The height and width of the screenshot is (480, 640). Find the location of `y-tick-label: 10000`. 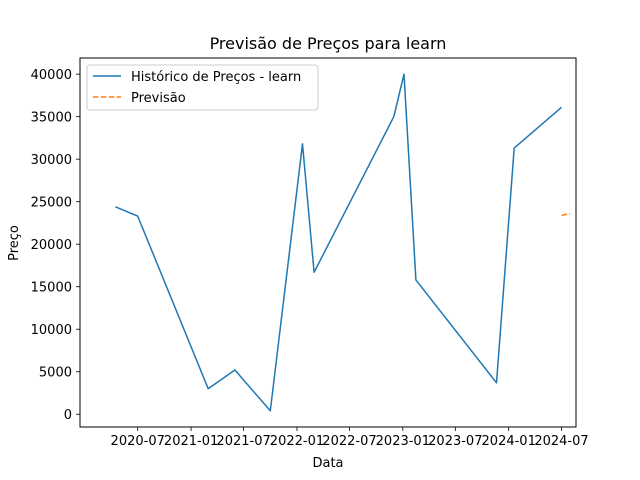

y-tick-label: 10000 is located at coordinates (51, 330).